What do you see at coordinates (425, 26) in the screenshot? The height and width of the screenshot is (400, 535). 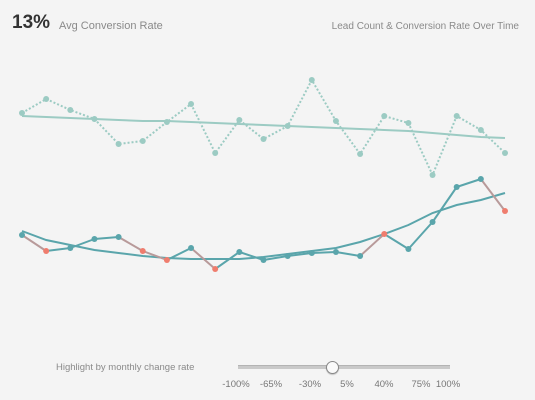 I see `chart-title: Lead Count & Conversion Rate Over Time` at bounding box center [425, 26].